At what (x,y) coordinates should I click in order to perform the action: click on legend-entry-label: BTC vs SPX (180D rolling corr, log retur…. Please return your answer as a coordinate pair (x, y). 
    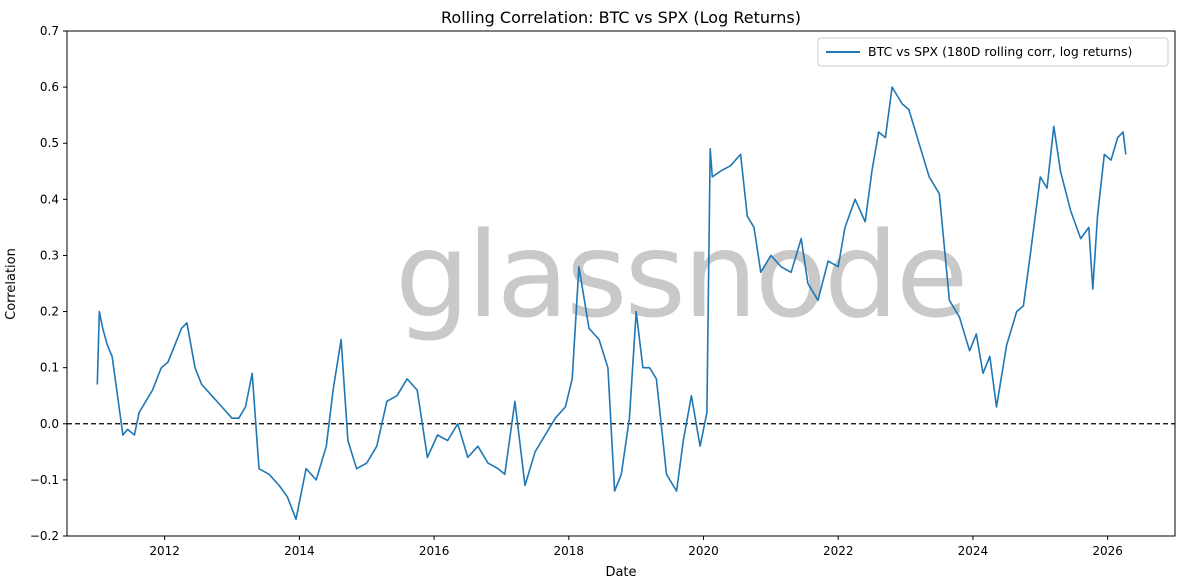
    Looking at the image, I should click on (1000, 51).